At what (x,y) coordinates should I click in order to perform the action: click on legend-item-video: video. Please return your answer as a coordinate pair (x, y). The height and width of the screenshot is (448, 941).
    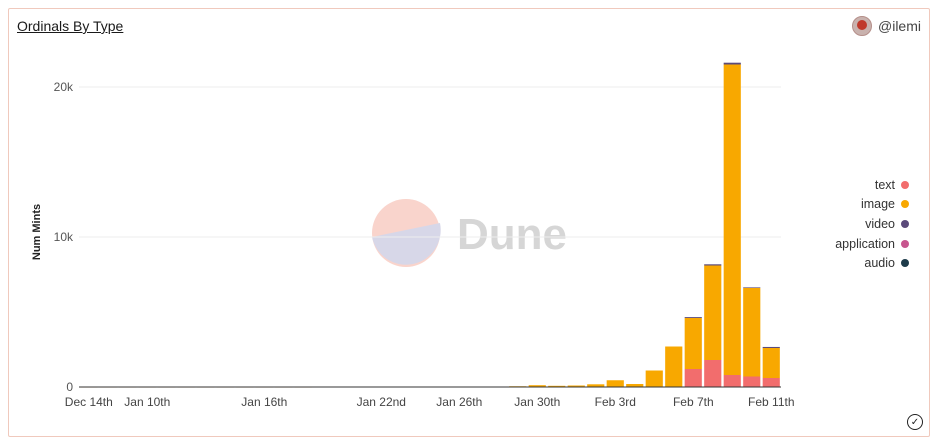
    Looking at the image, I should click on (872, 224).